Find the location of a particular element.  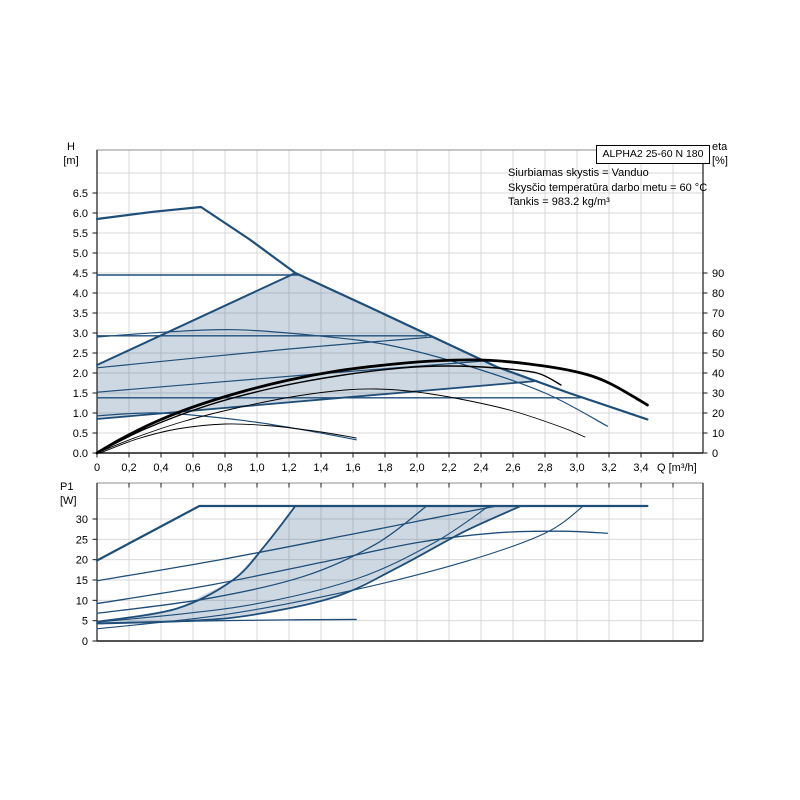

x-tick-label: 0,8 is located at coordinates (224, 468).